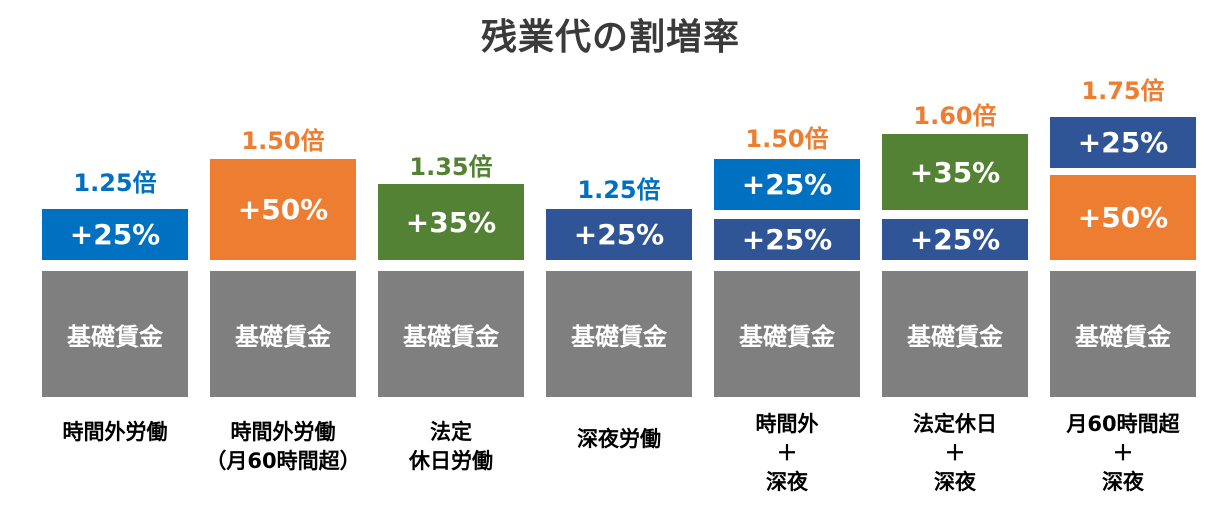  I want to click on caption-line: （月60時間超）, so click(283, 461).